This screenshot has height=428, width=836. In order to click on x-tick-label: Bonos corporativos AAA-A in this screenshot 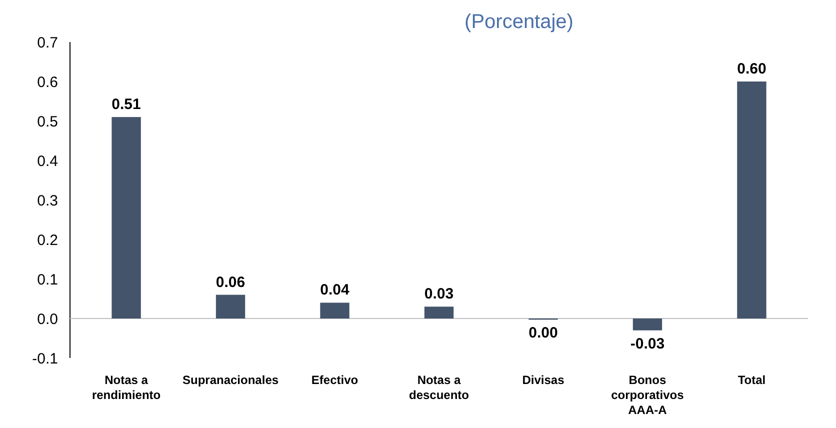, I will do `click(647, 395)`.